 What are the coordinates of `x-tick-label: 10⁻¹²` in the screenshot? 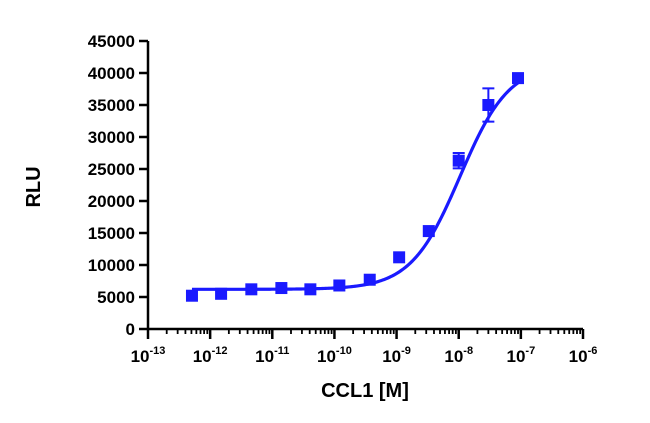 It's located at (210, 355).